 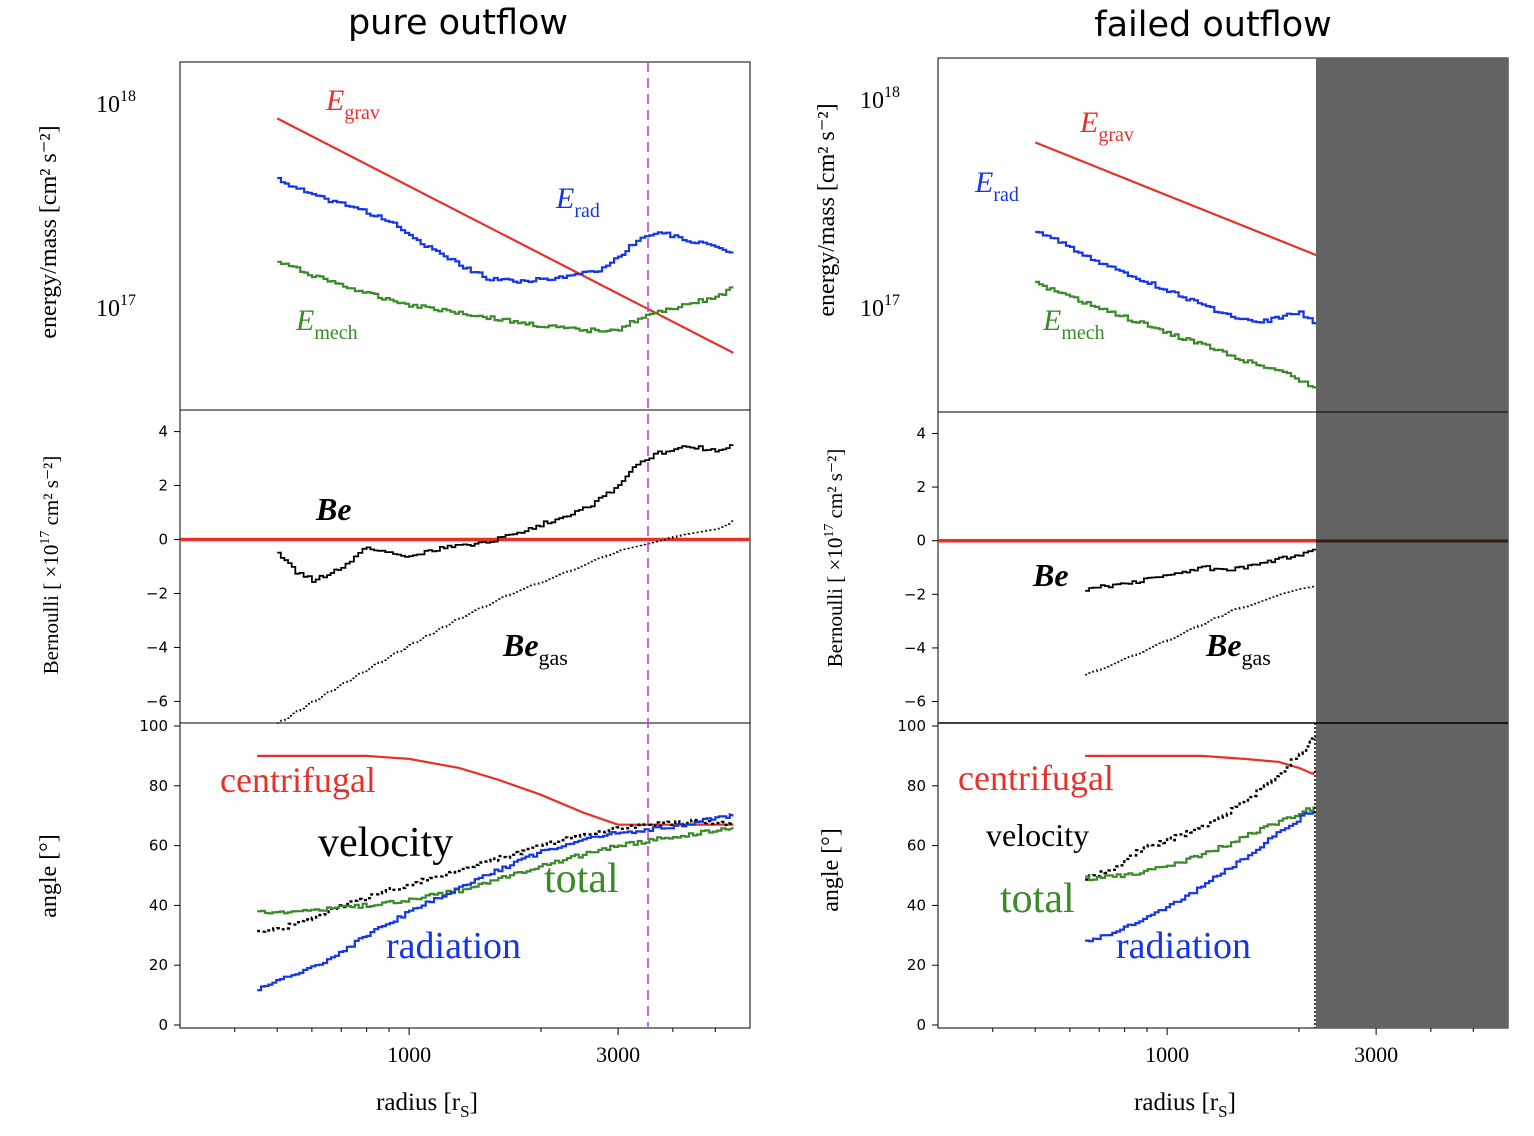 I want to click on label-velocity-right: velocity, so click(x=1037, y=835).